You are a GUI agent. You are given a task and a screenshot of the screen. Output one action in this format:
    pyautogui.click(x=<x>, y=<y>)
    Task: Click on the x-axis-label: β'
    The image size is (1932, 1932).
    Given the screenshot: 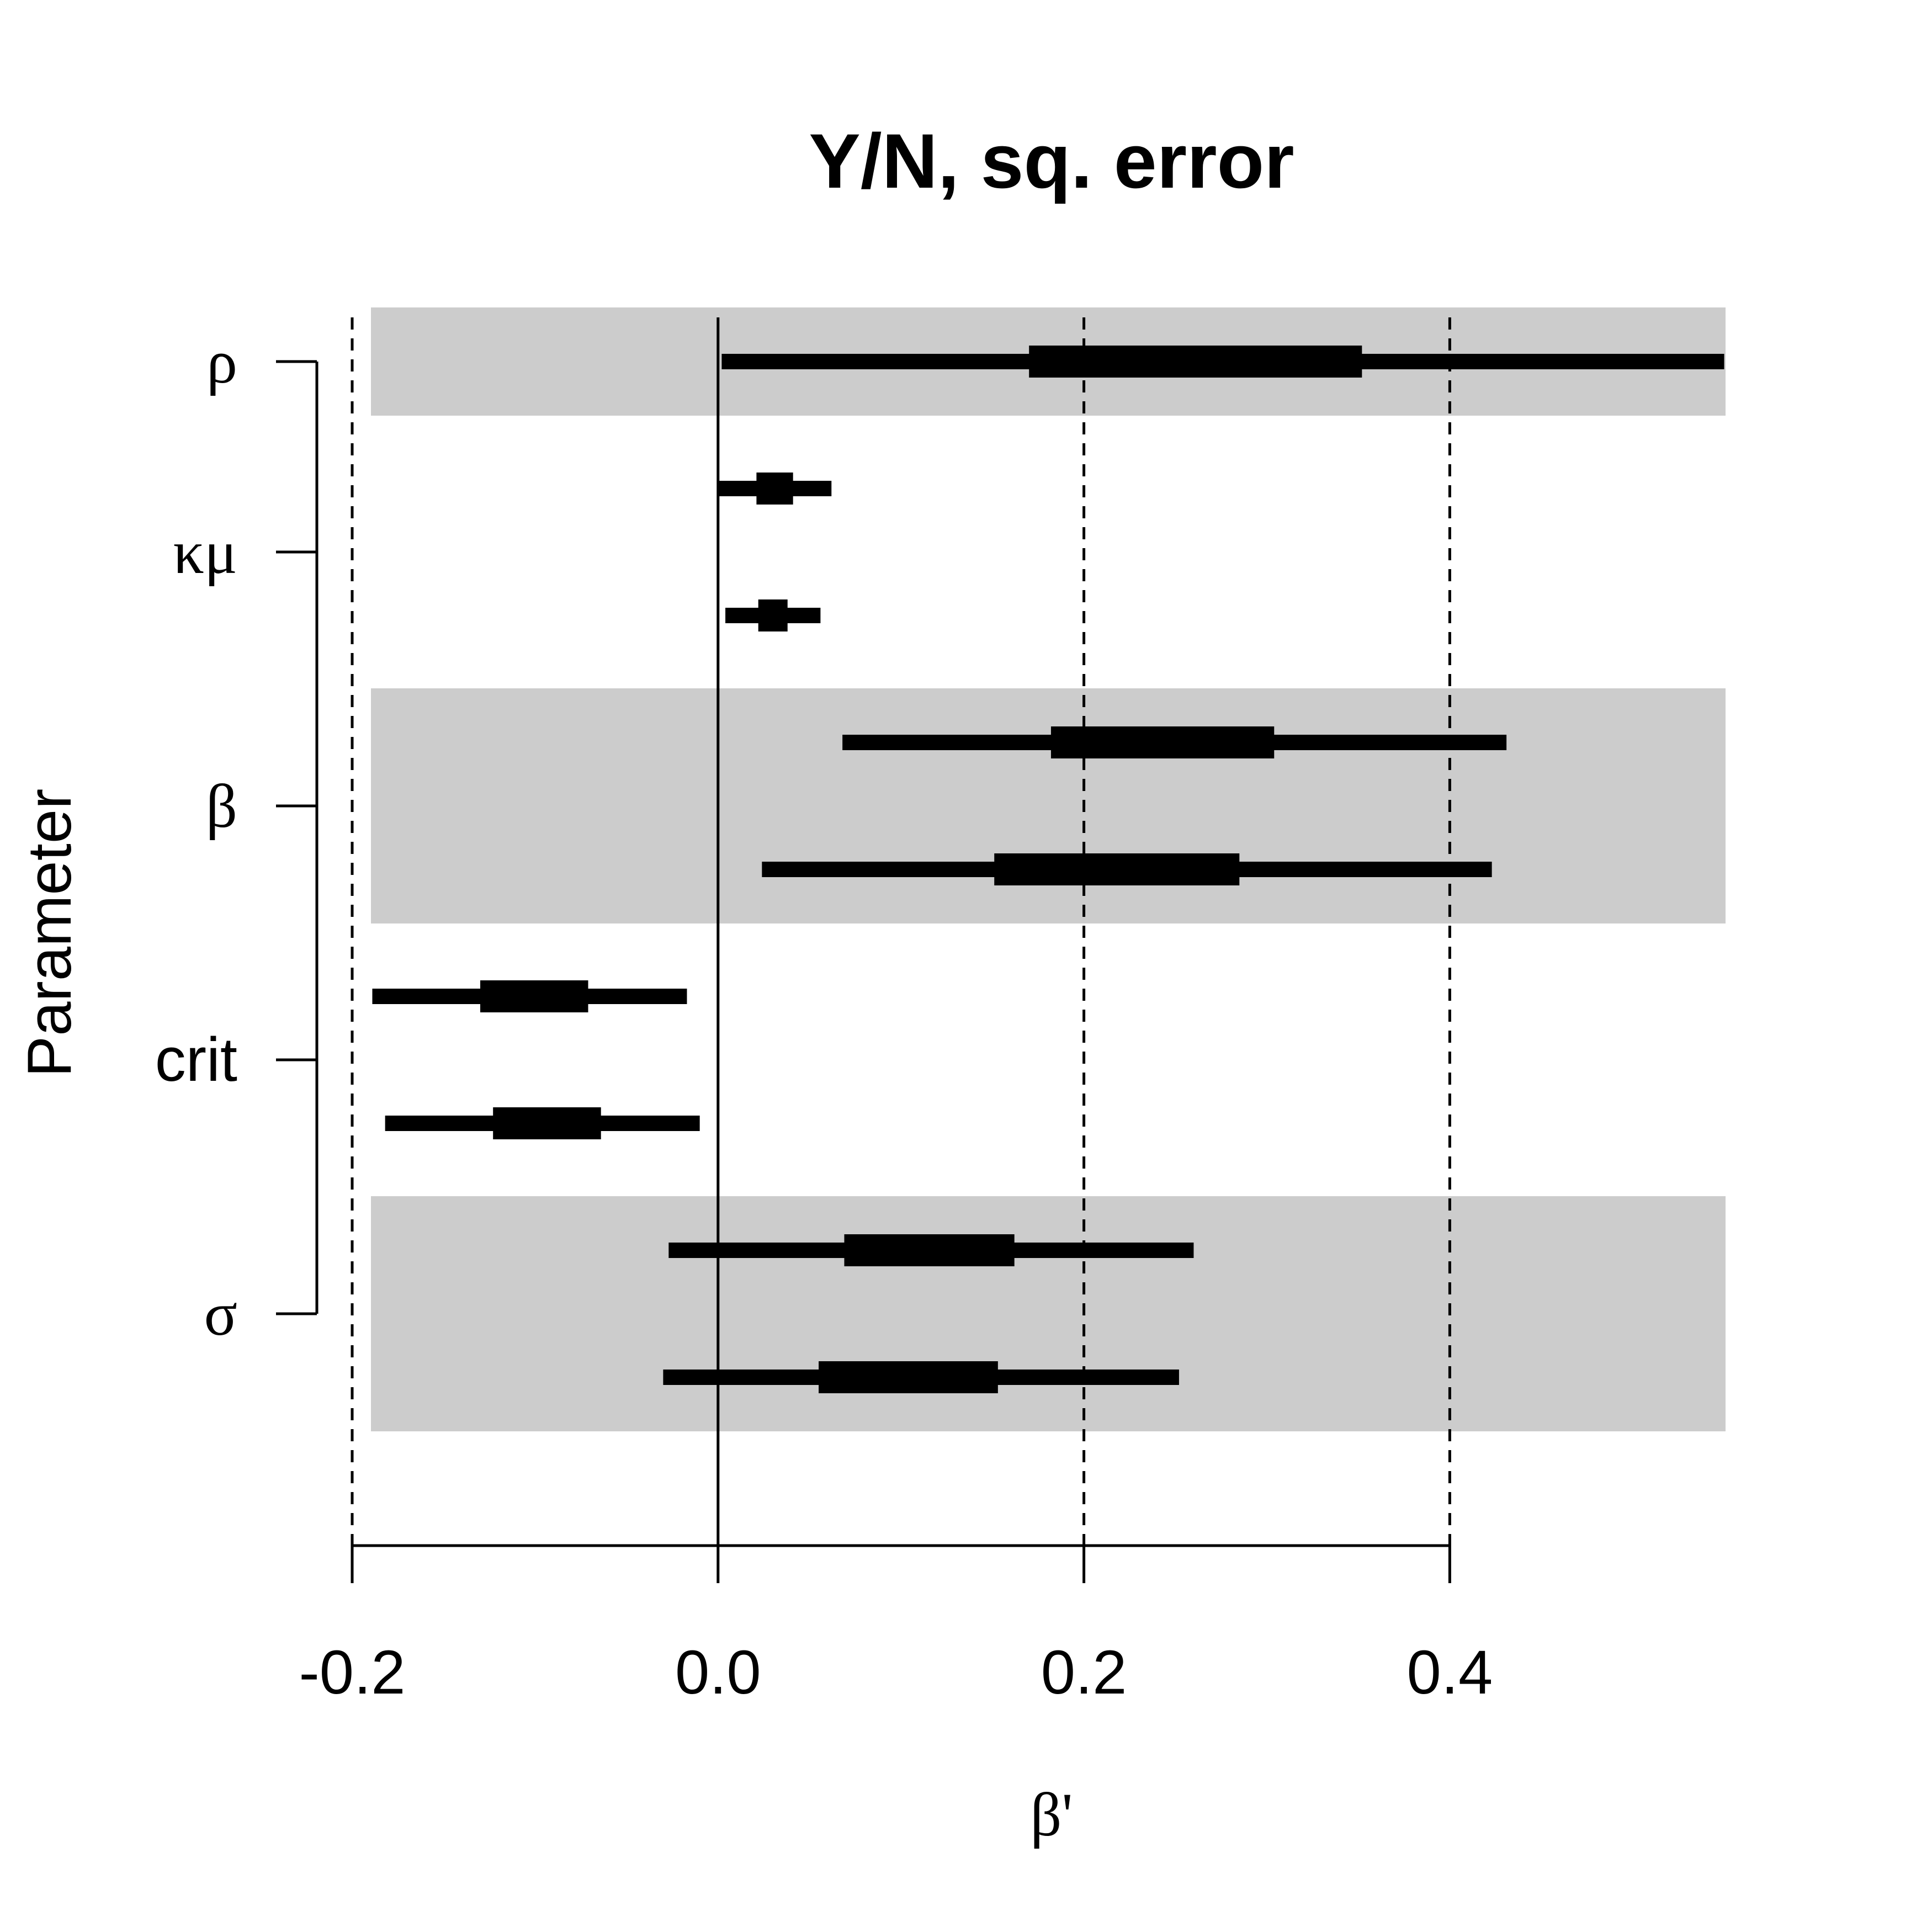 What is the action you would take?
    pyautogui.click(x=1052, y=1815)
    